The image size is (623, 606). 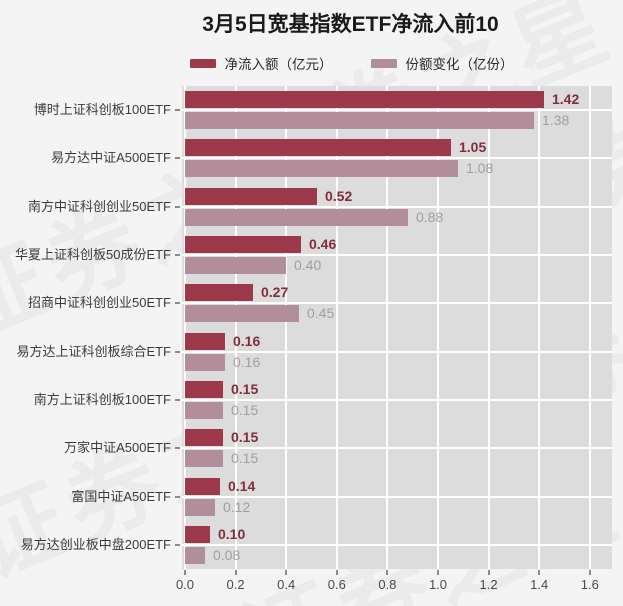 What do you see at coordinates (92, 255) in the screenshot?
I see `category-label: 华夏上证科创板50成份ETF` at bounding box center [92, 255].